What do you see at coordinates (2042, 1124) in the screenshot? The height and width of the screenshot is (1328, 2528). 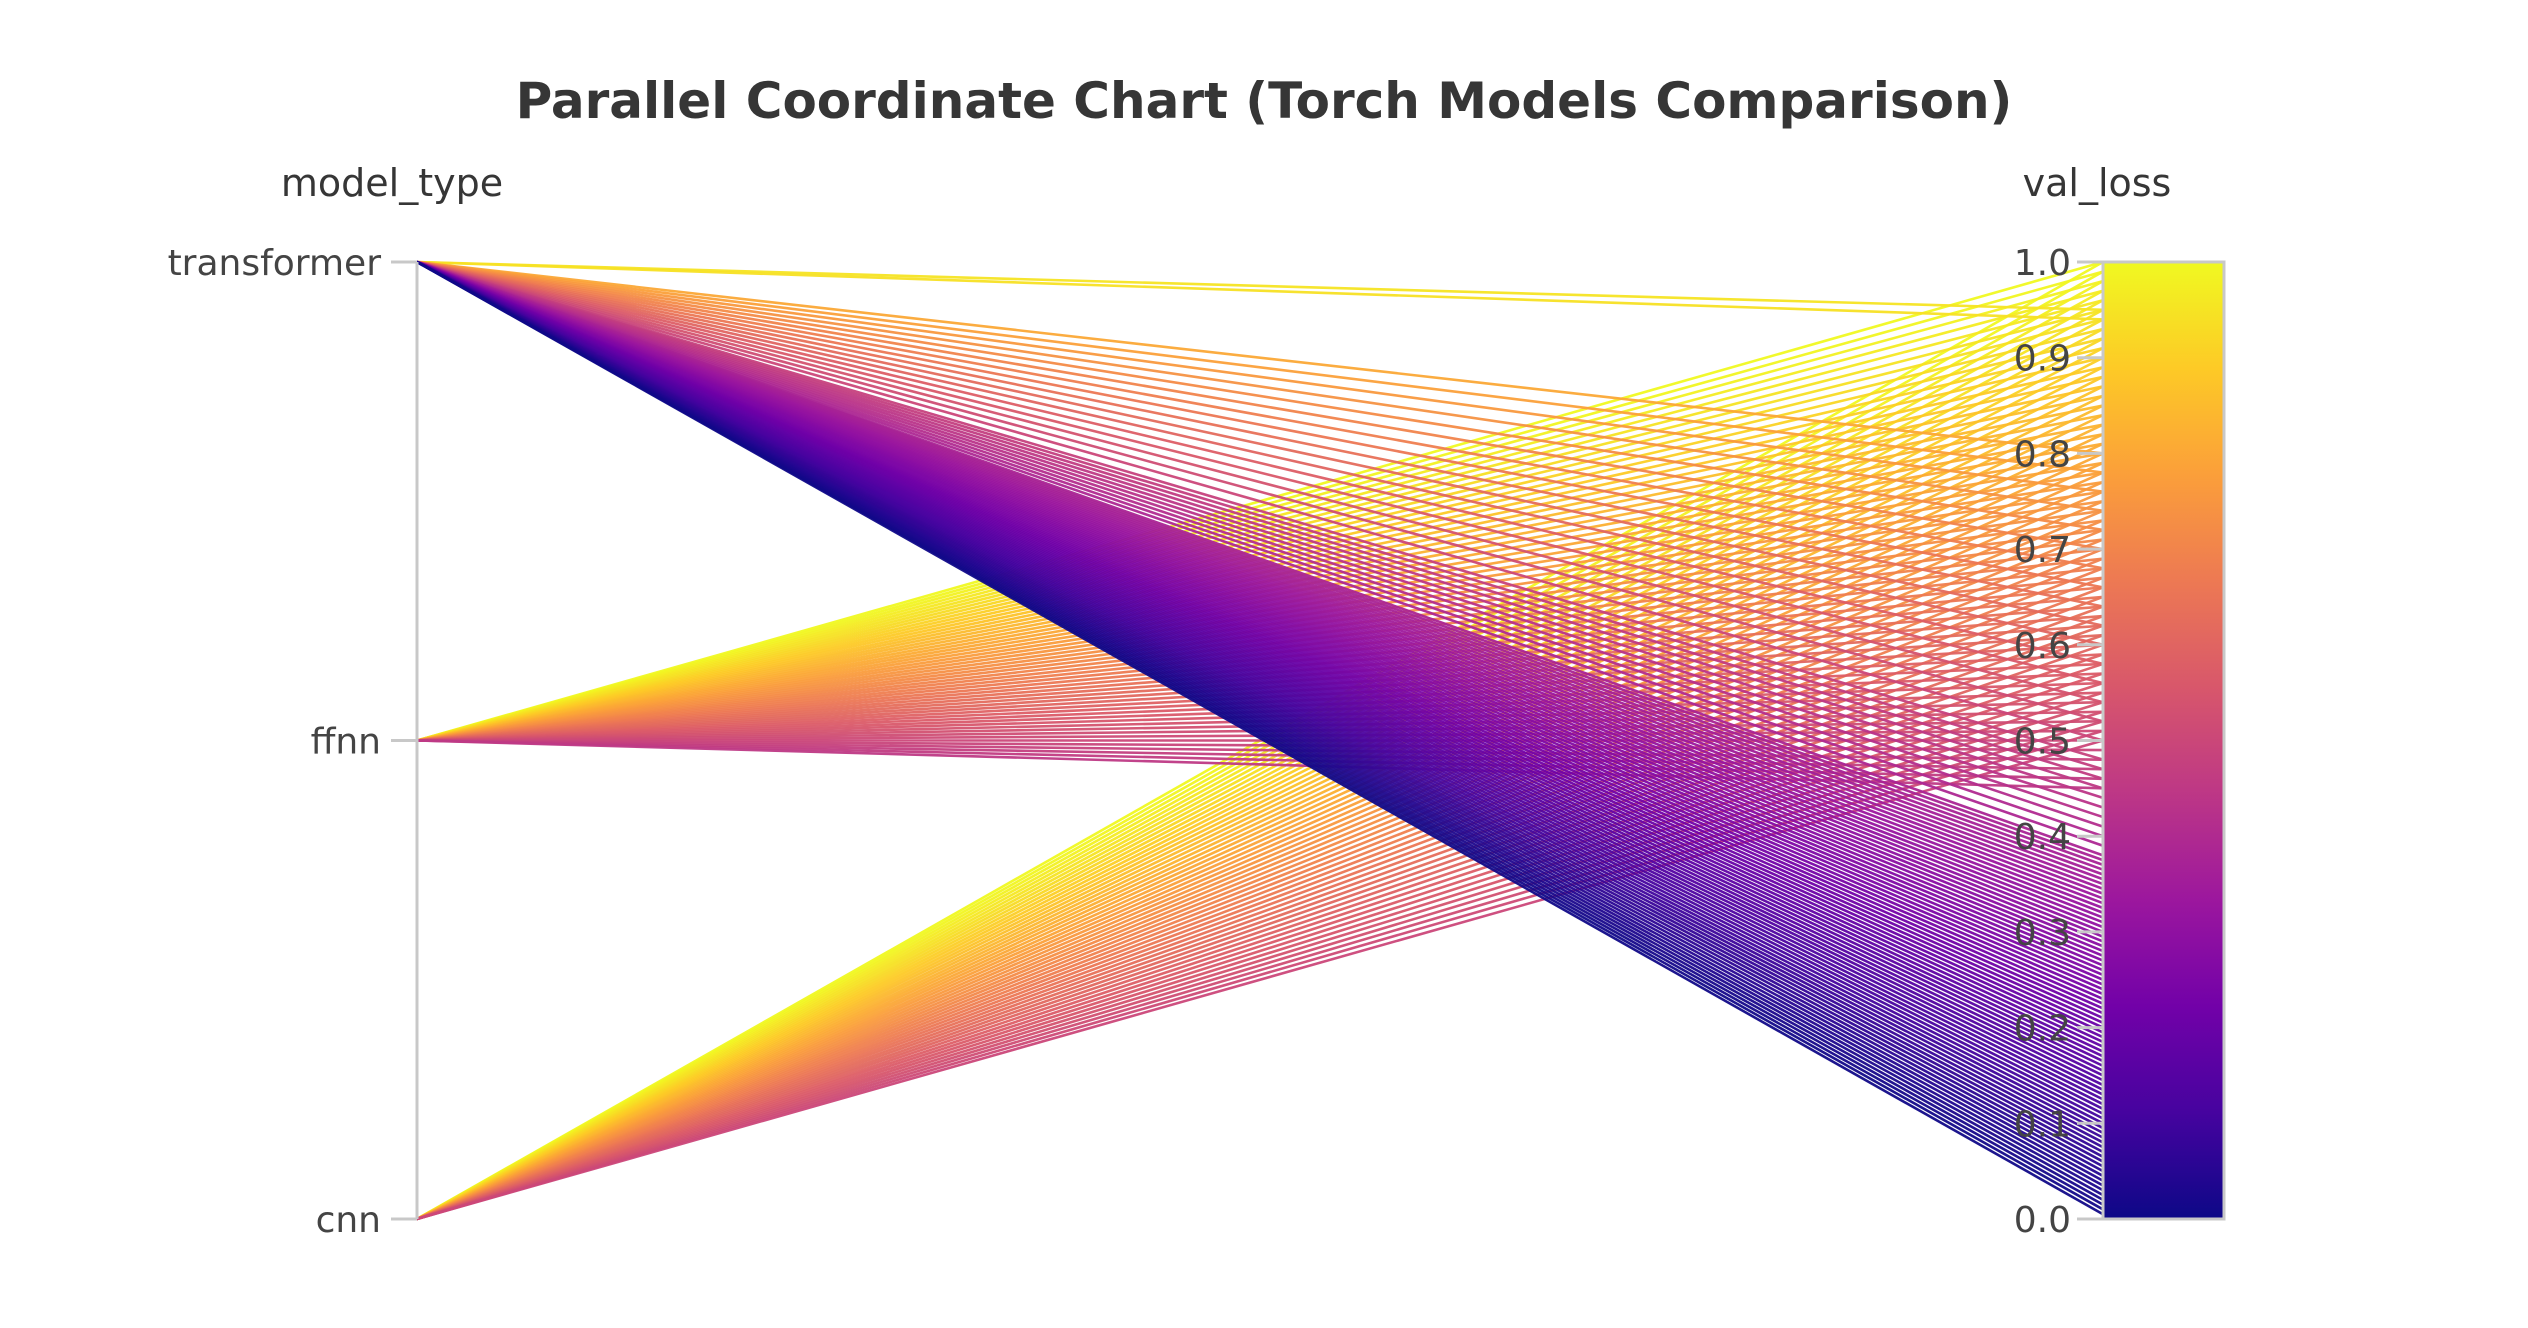 I see `val-loss-tick-label: 0.1` at bounding box center [2042, 1124].